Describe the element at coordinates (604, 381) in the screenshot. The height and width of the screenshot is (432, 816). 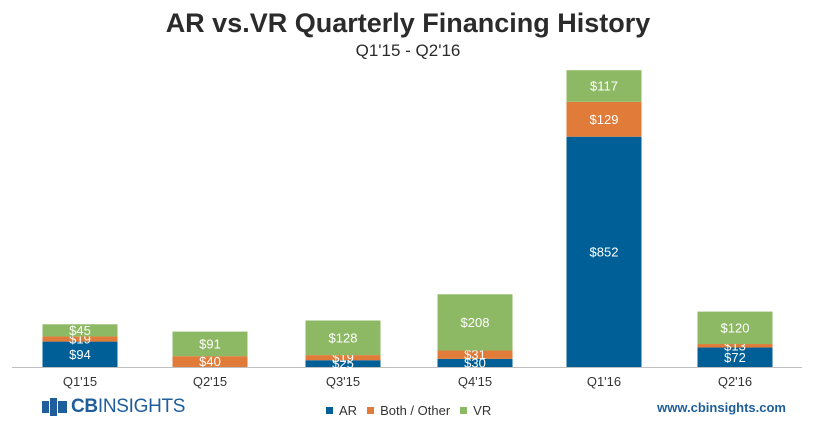
I see `x-tick-label: Q1'16` at that location.